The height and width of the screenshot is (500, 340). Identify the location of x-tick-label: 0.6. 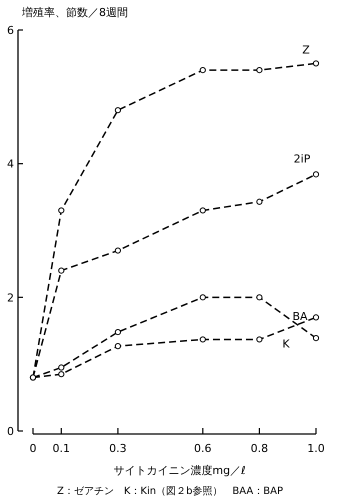
(203, 448).